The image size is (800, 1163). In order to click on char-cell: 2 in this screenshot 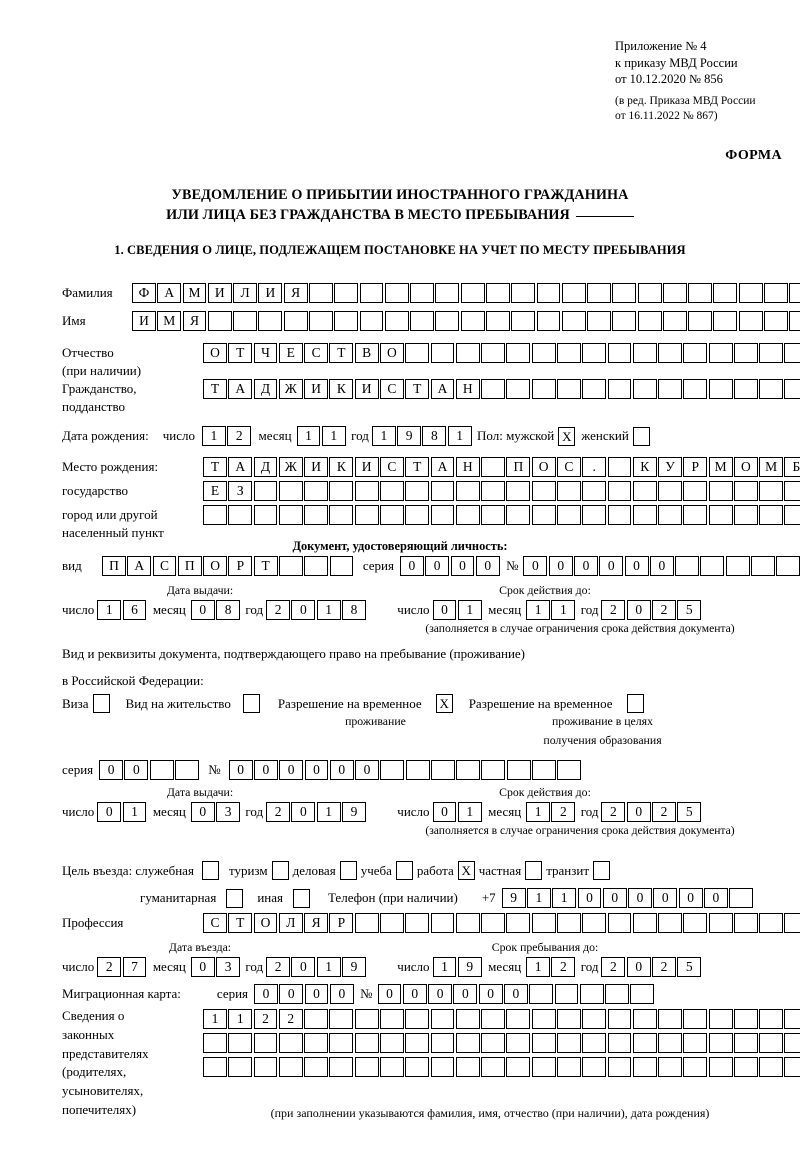, I will do `click(664, 967)`.